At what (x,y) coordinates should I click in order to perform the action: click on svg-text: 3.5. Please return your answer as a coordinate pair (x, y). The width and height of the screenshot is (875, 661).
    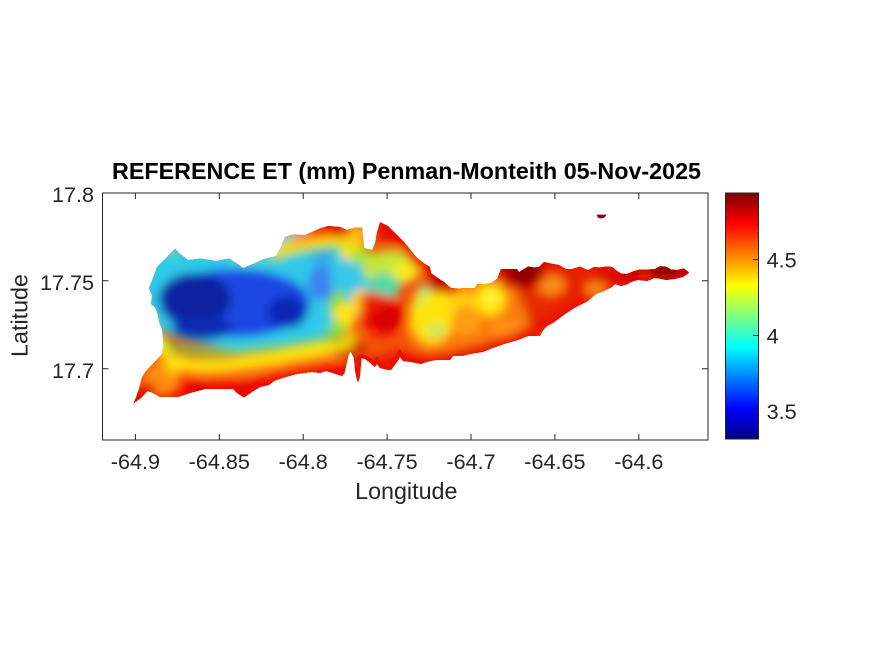
    Looking at the image, I should click on (782, 411).